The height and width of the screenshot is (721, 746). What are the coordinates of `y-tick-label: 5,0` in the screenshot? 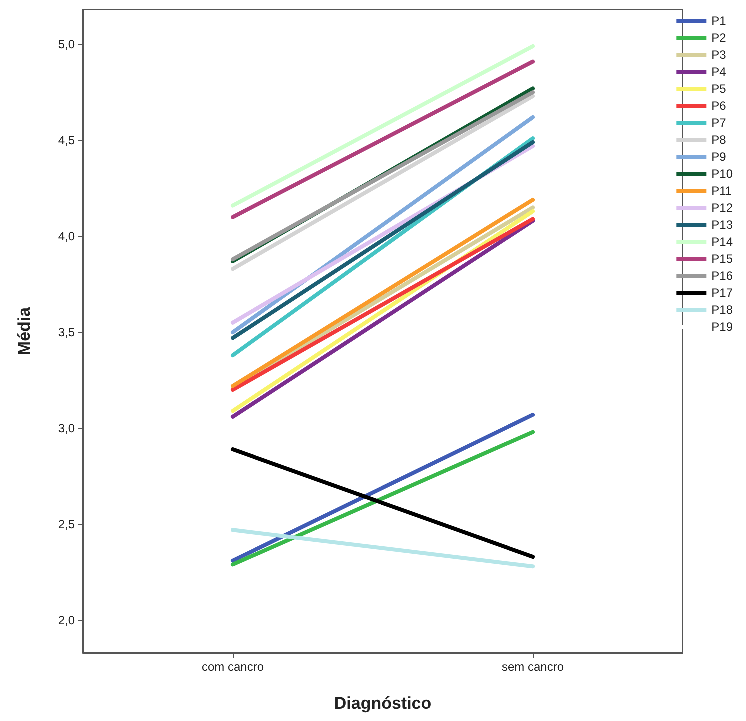 It's located at (67, 45).